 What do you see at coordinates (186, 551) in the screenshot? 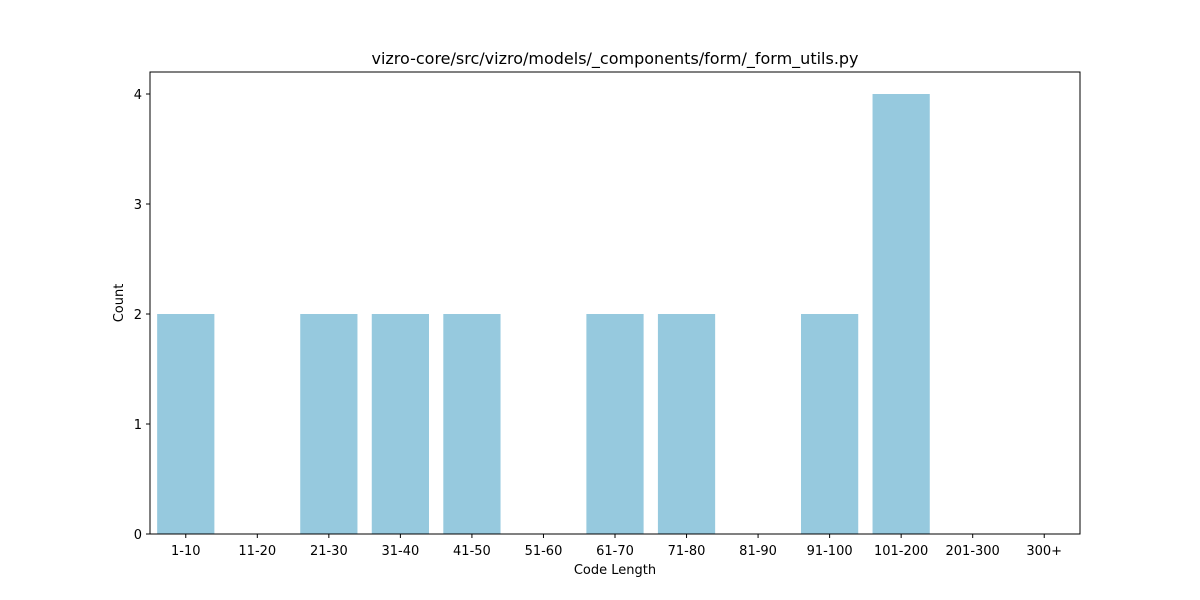
I see `x-tick-label: 1-10` at bounding box center [186, 551].